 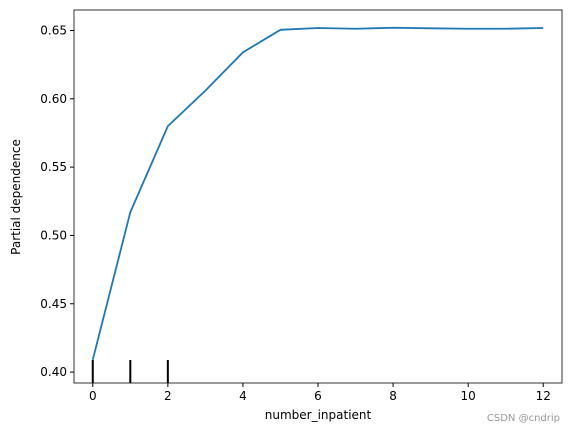 I want to click on y-tick-label: 0.65, so click(x=53, y=30).